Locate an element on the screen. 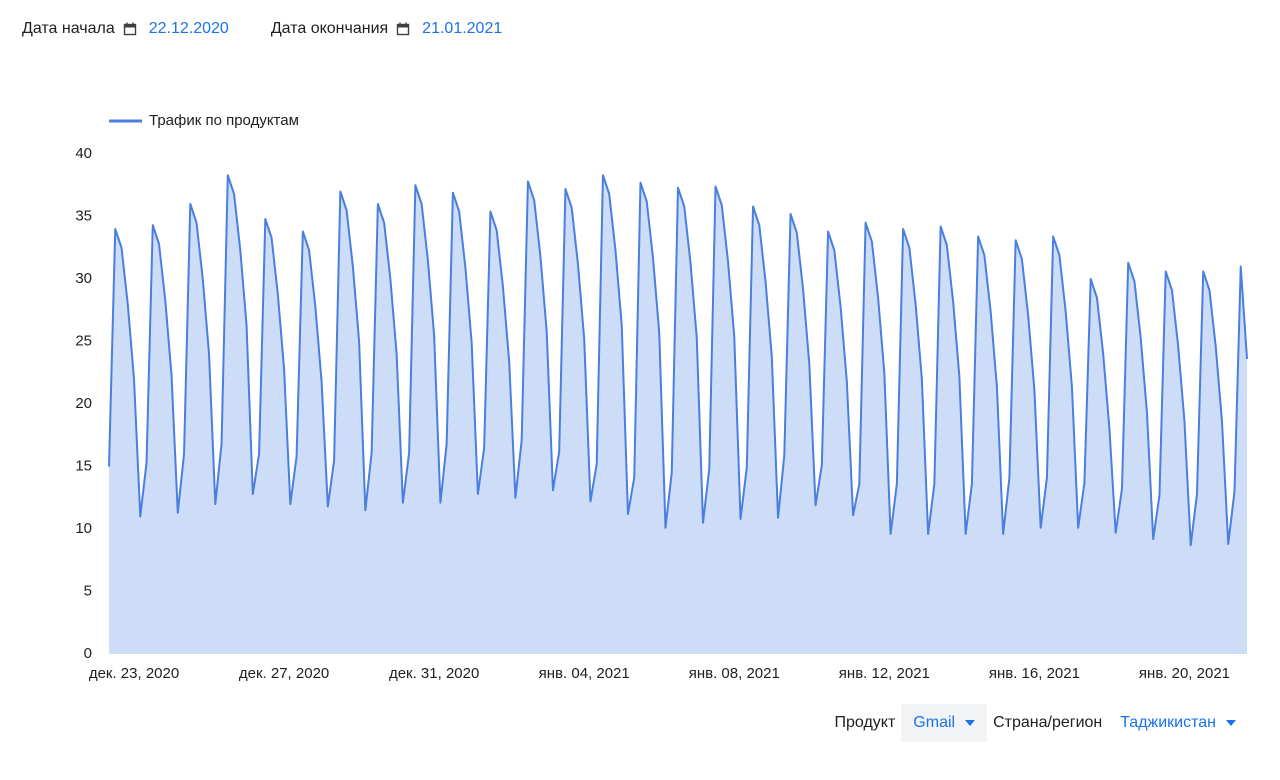  x-tick-label: янв. 04, 2021 is located at coordinates (584, 673).